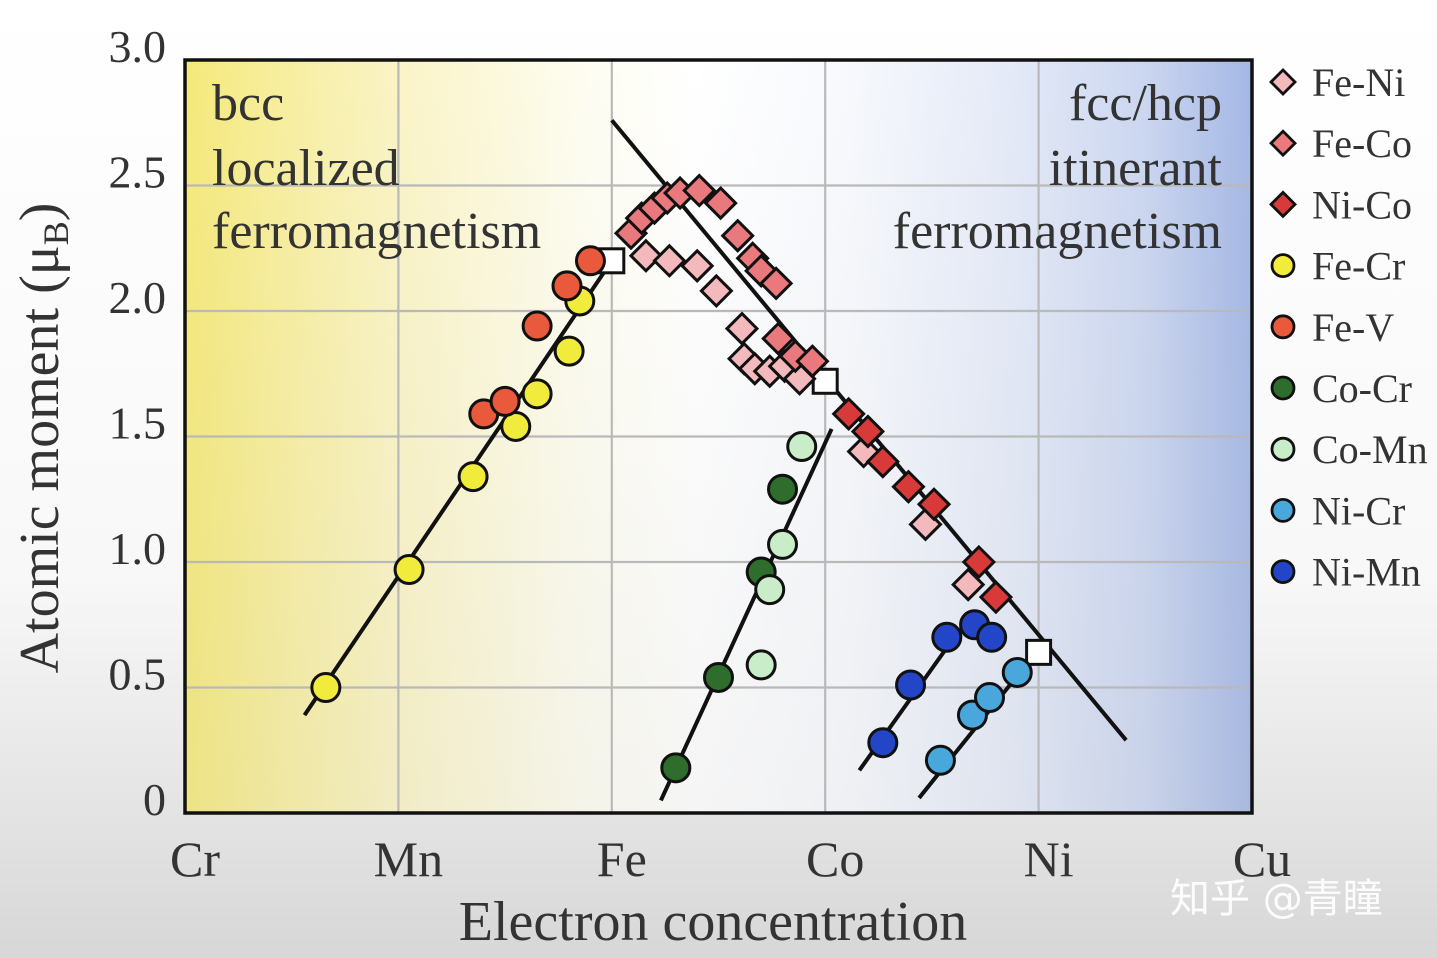 This screenshot has height=958, width=1437. I want to click on y-axis-label-suffix: ), so click(40, 212).